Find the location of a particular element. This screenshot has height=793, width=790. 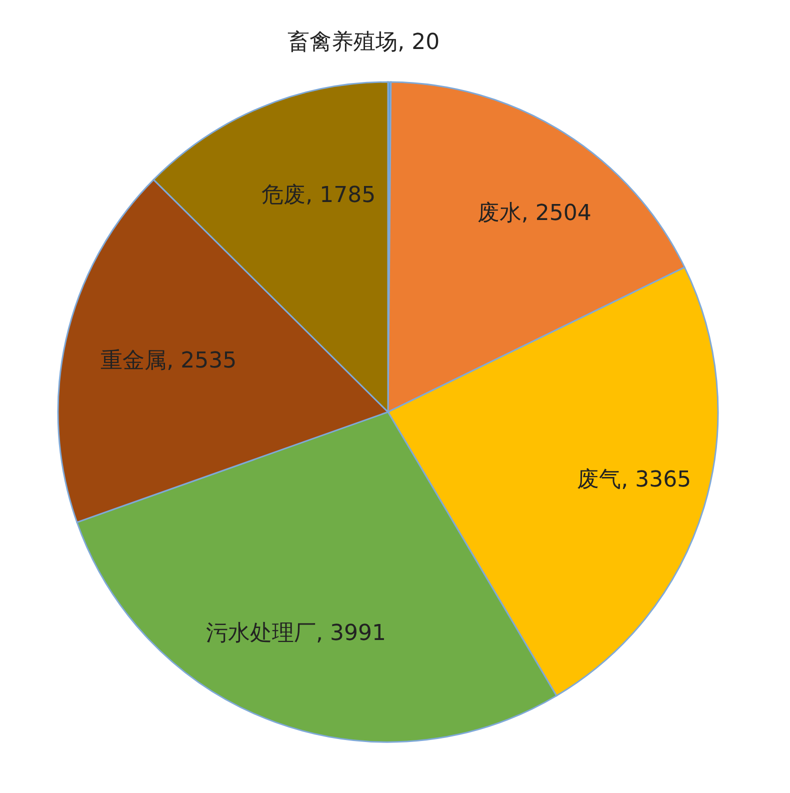

slice-label: 危废 is located at coordinates (284, 195).